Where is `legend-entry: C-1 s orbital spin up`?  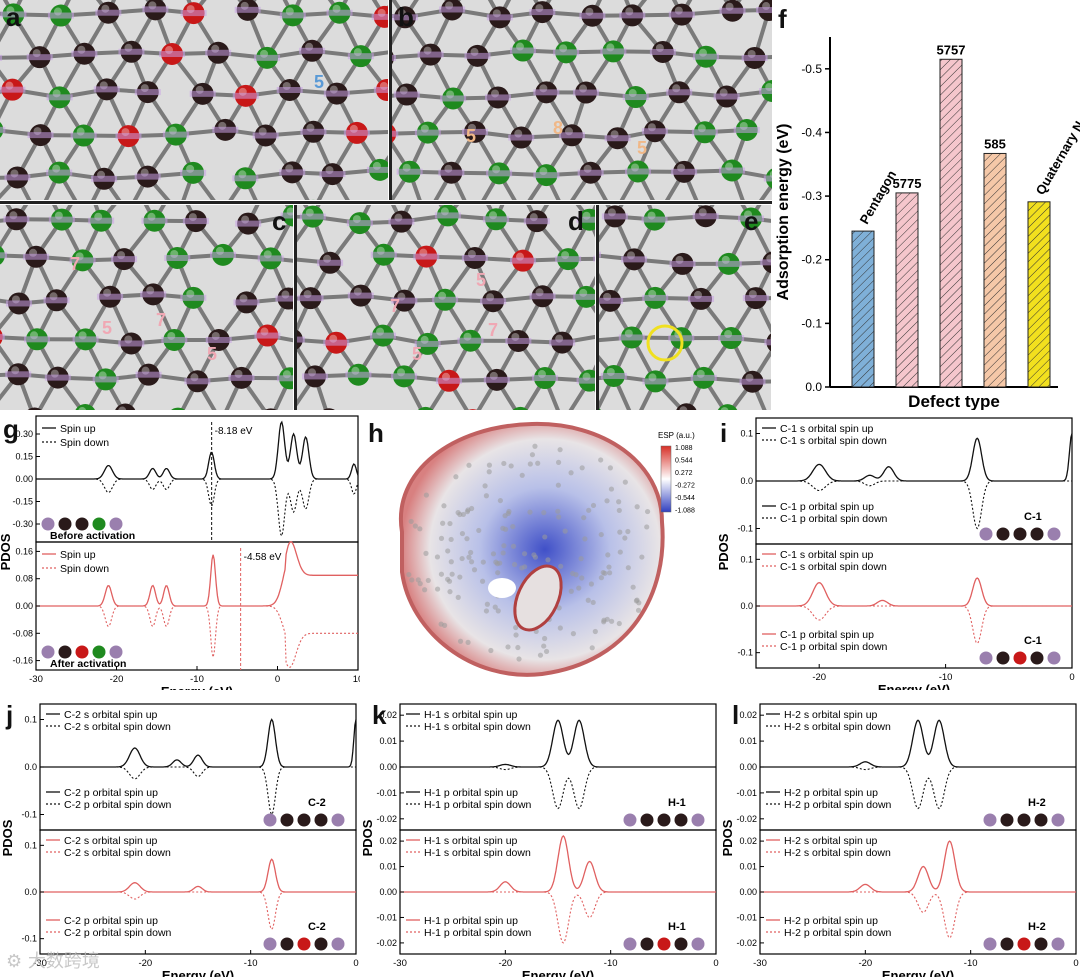 legend-entry: C-1 s orbital spin up is located at coordinates (827, 429).